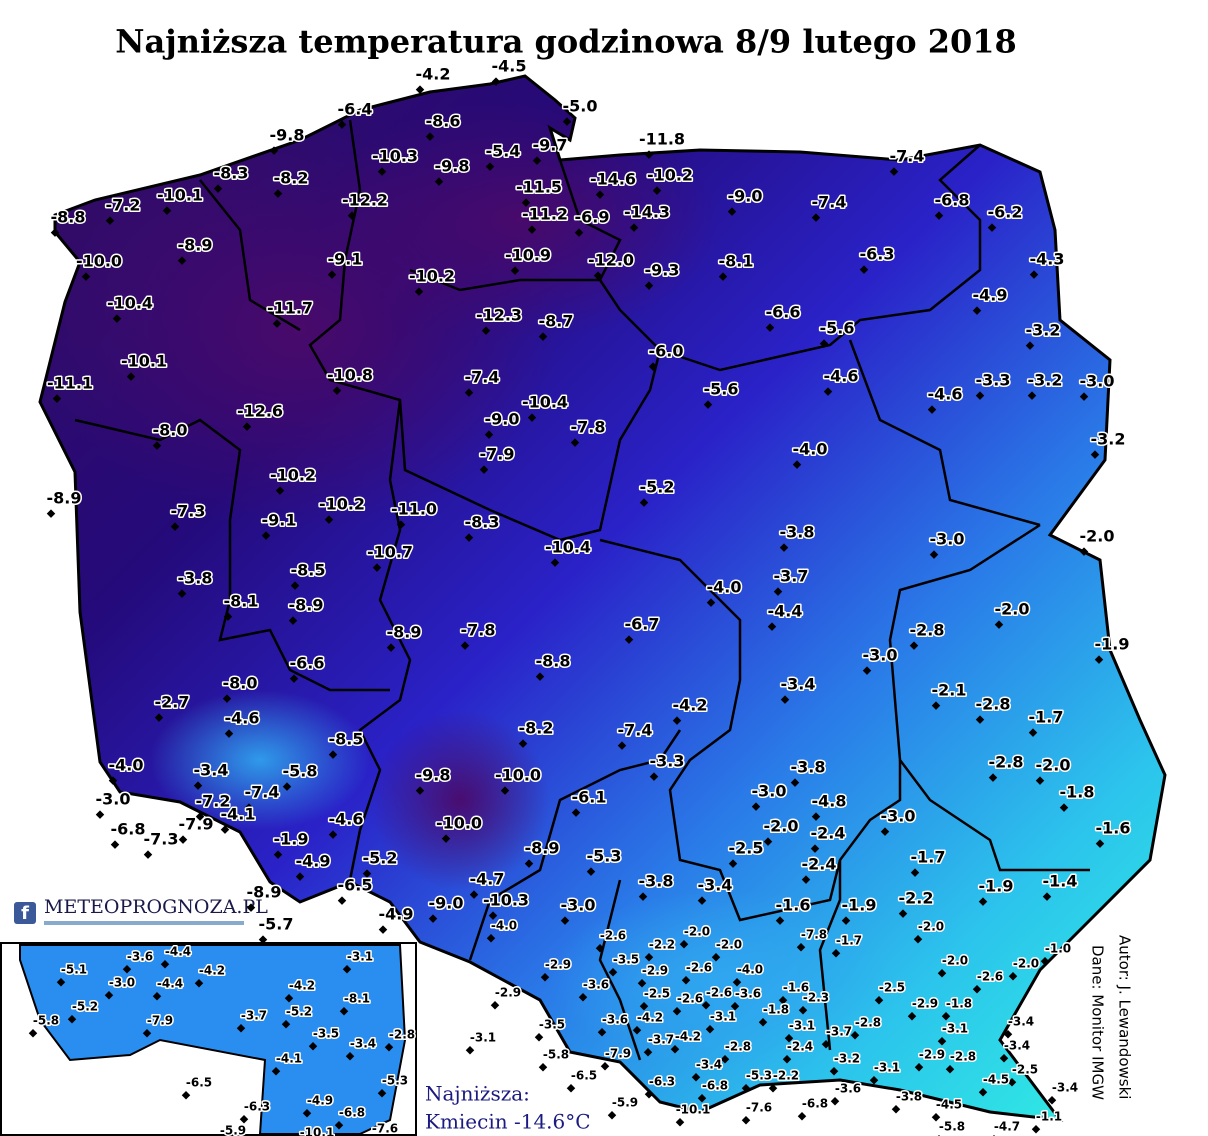  I want to click on station-value: -10.4, so click(545, 402).